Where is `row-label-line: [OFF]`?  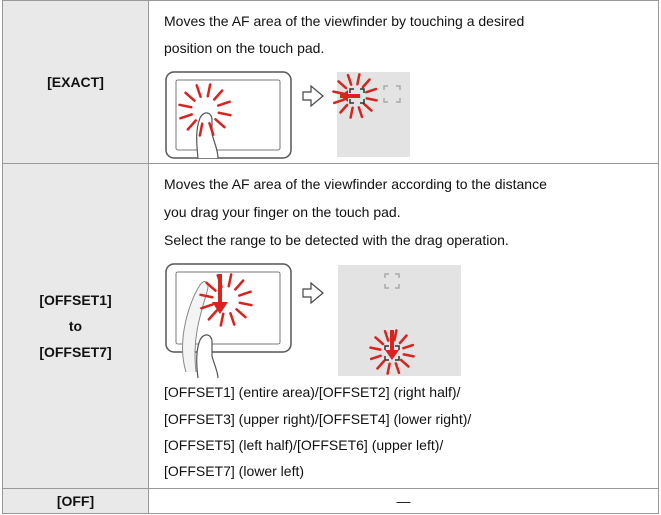 row-label-line: [OFF] is located at coordinates (75, 501).